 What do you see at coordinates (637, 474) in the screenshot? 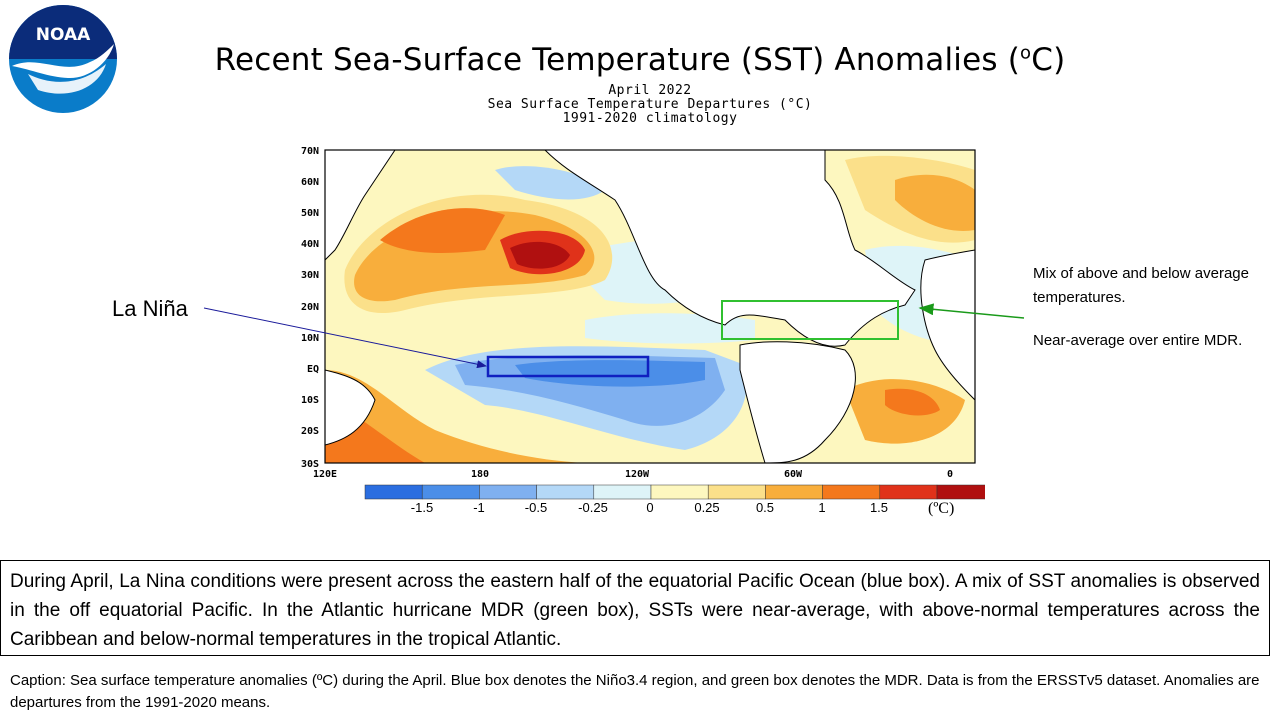
I see `lon-label: 120W` at bounding box center [637, 474].